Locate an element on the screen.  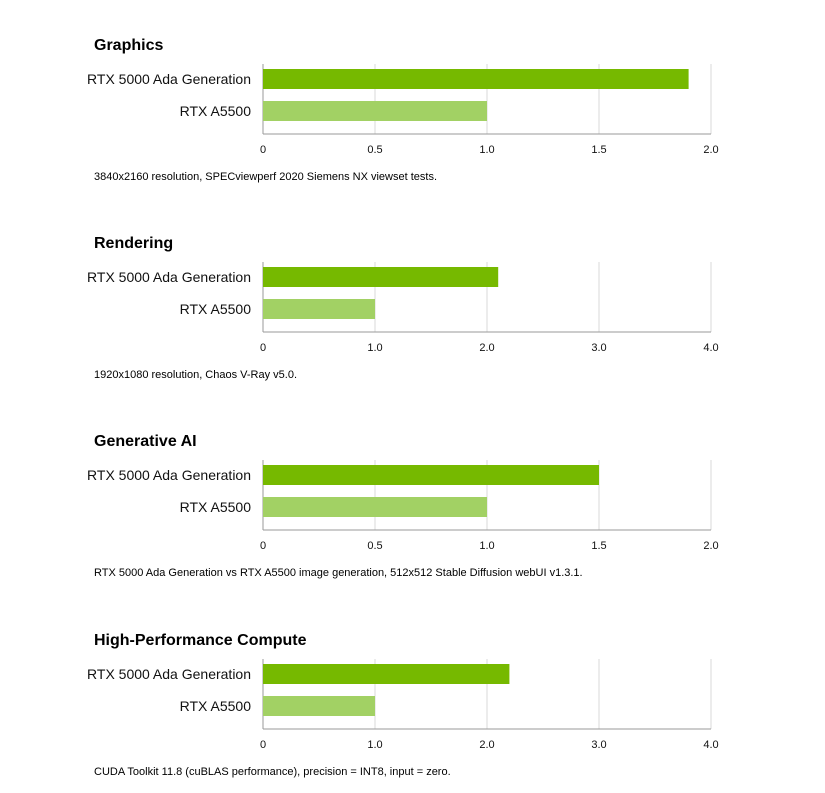
chart-title: Rendering is located at coordinates (134, 243).